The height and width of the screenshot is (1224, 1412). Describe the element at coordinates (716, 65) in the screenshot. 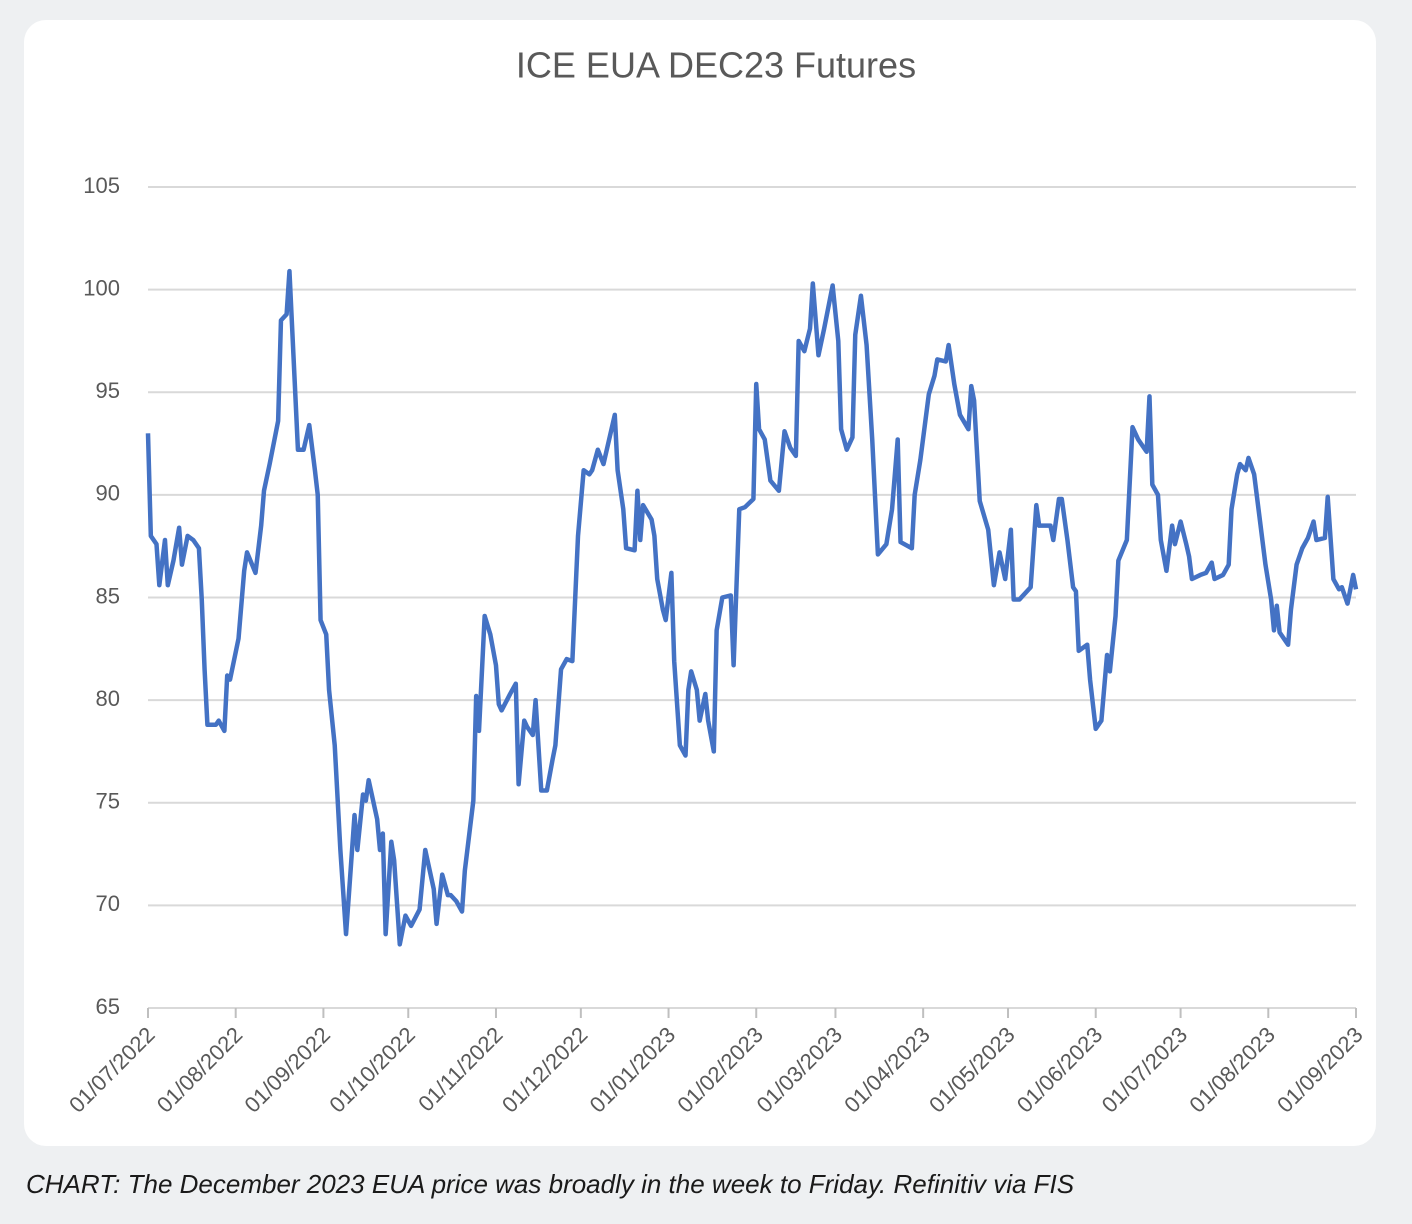

I see `chart-title: ICE EUA DEC23 Futures` at that location.